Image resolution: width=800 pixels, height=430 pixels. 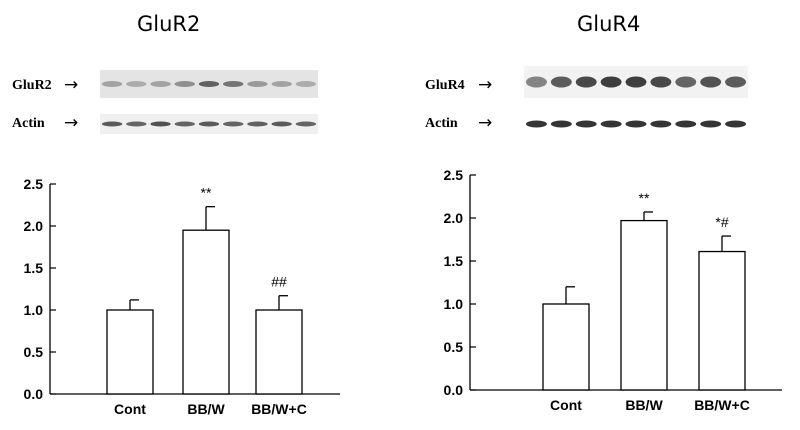 I want to click on significance-label: *#, so click(x=721, y=222).